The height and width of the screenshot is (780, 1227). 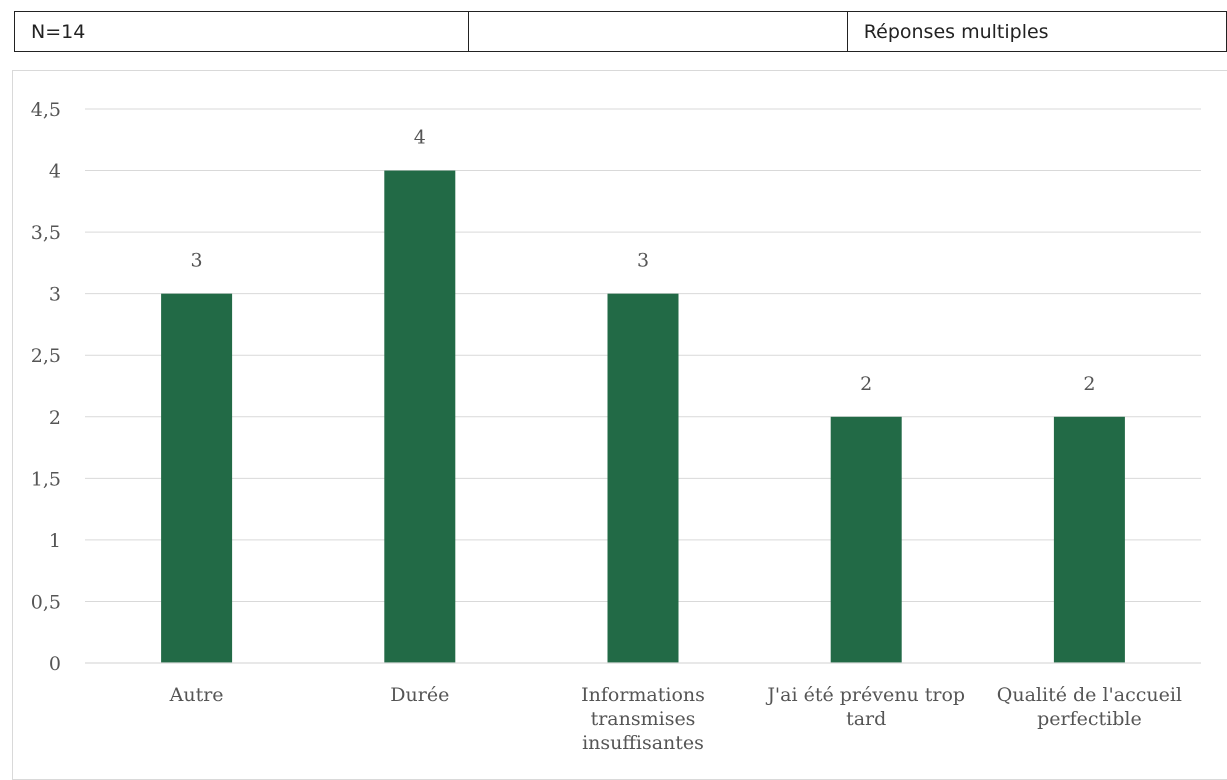 I want to click on y-tick-label: 4, so click(x=55, y=172).